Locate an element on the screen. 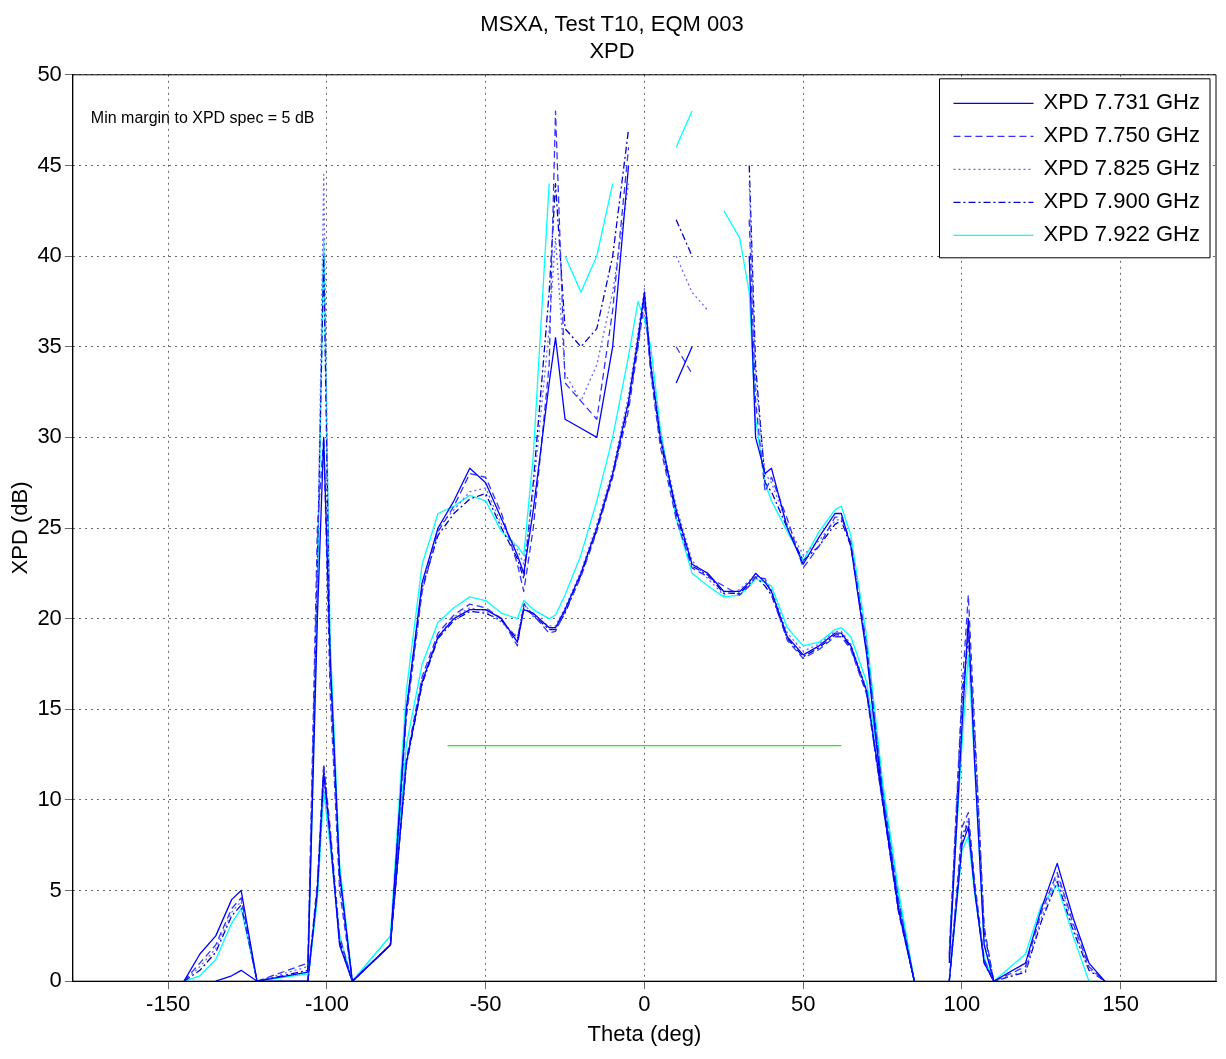  x-tick-label: 0 is located at coordinates (644, 1004).